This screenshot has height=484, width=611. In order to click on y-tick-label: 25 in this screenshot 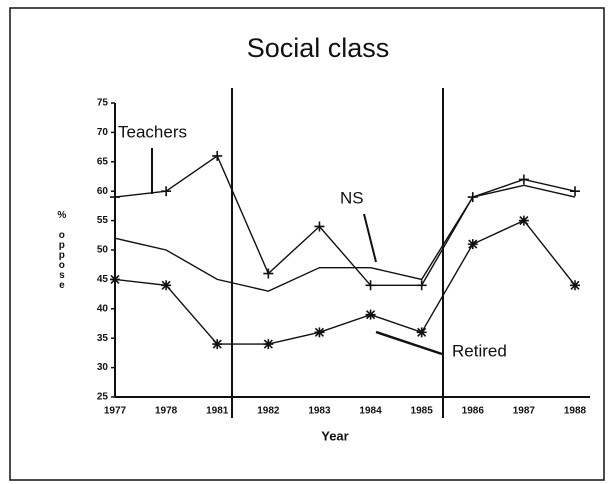, I will do `click(103, 397)`.